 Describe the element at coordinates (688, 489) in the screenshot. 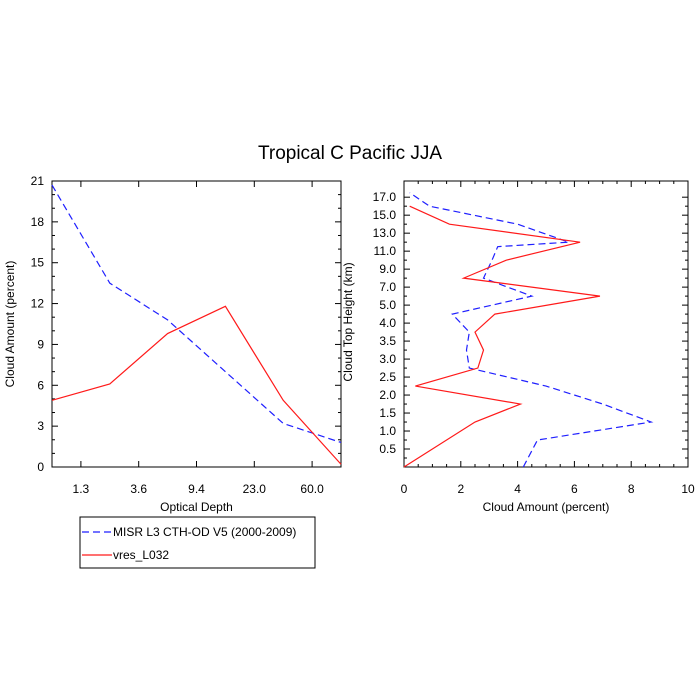

I see `x-tick-label: 10` at that location.